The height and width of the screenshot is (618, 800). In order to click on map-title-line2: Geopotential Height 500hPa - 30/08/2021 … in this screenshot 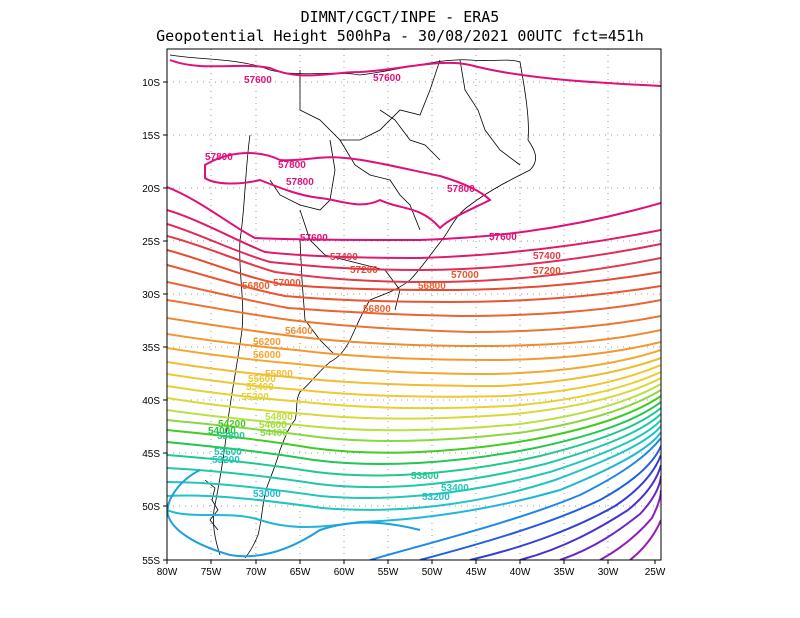, I will do `click(400, 36)`.